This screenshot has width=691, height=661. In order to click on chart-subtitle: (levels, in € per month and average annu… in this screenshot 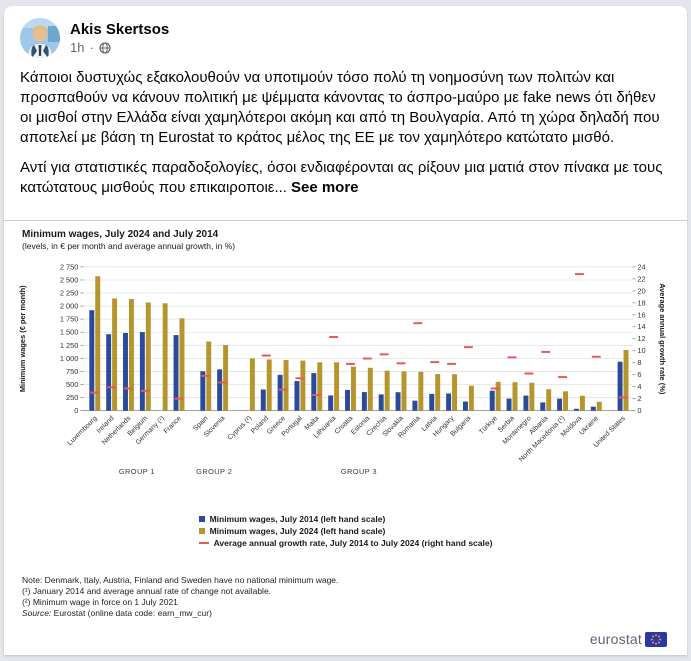, I will do `click(129, 246)`.